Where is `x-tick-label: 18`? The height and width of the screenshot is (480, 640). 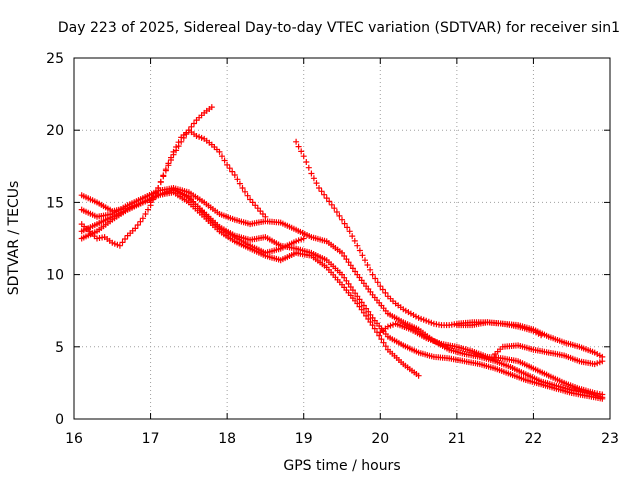 x-tick-label: 18 is located at coordinates (227, 439).